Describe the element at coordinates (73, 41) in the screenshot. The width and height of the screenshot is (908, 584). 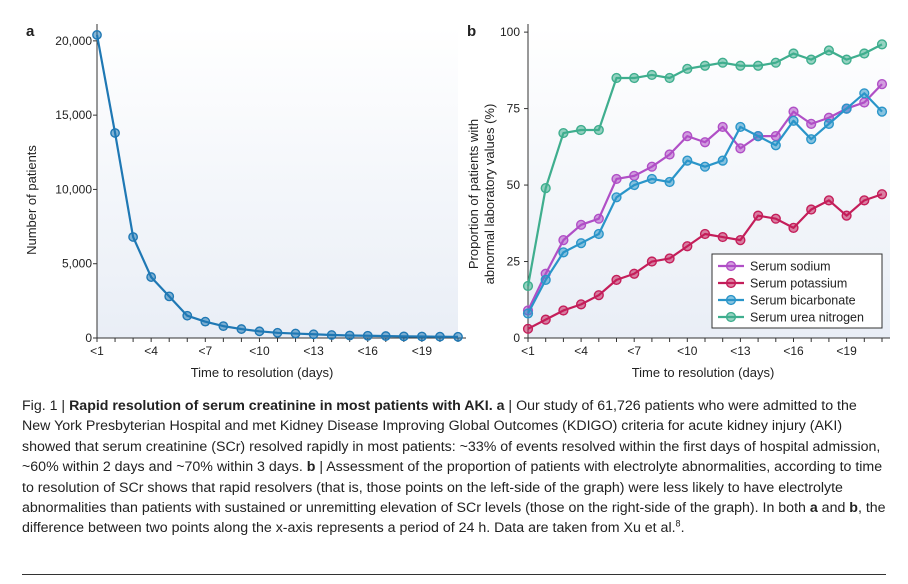
I see `y-tick-label: 20,000` at that location.